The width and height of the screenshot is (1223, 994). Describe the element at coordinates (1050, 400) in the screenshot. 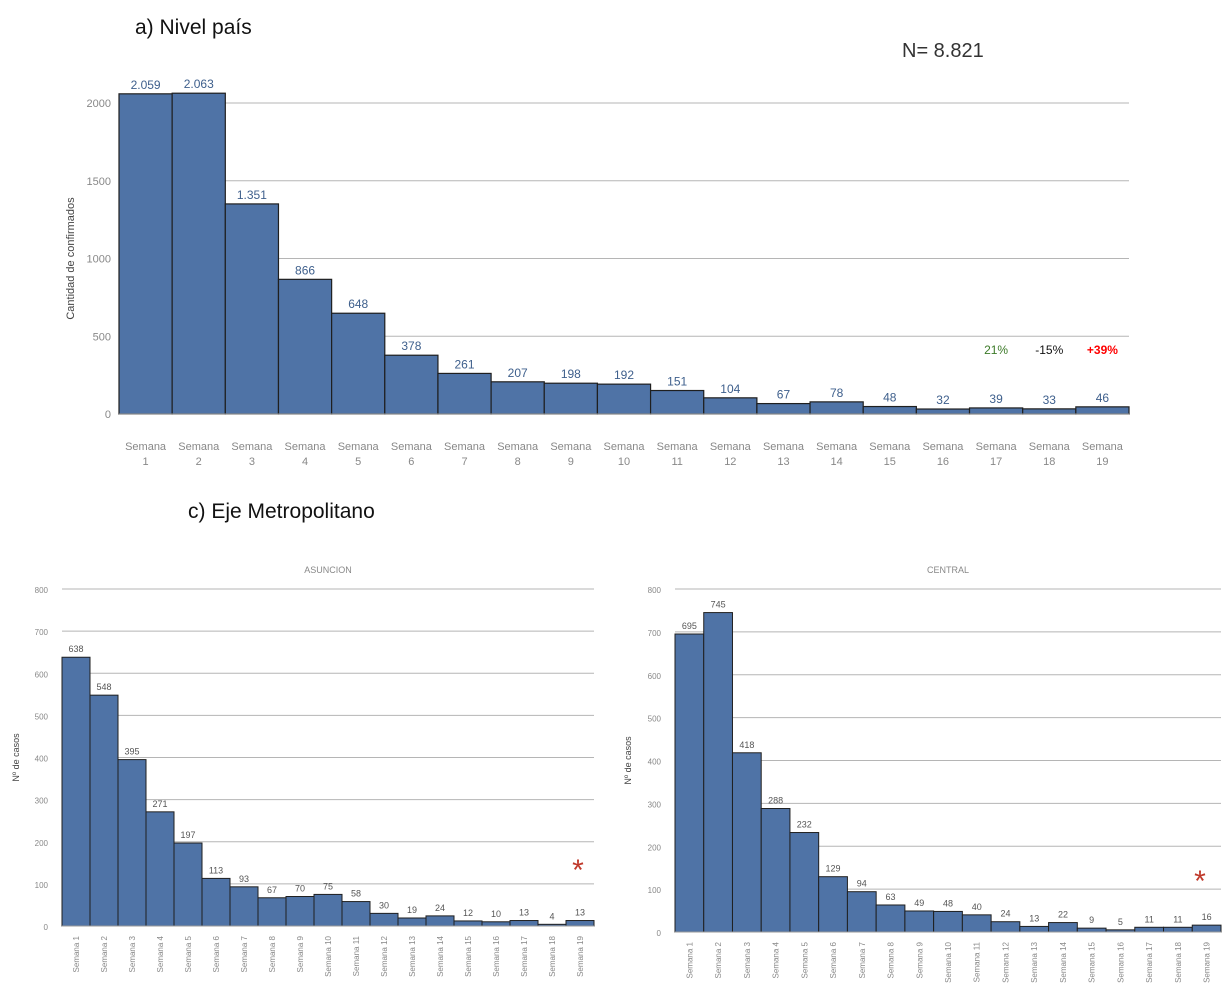

I see `data-label: 33` at that location.